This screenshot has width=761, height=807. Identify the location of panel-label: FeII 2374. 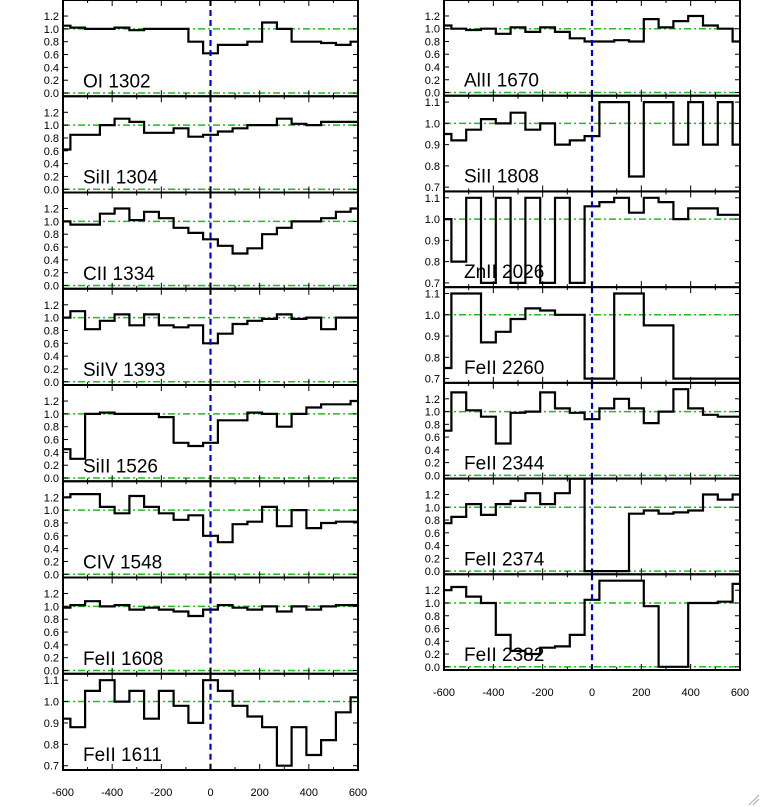
(504, 559).